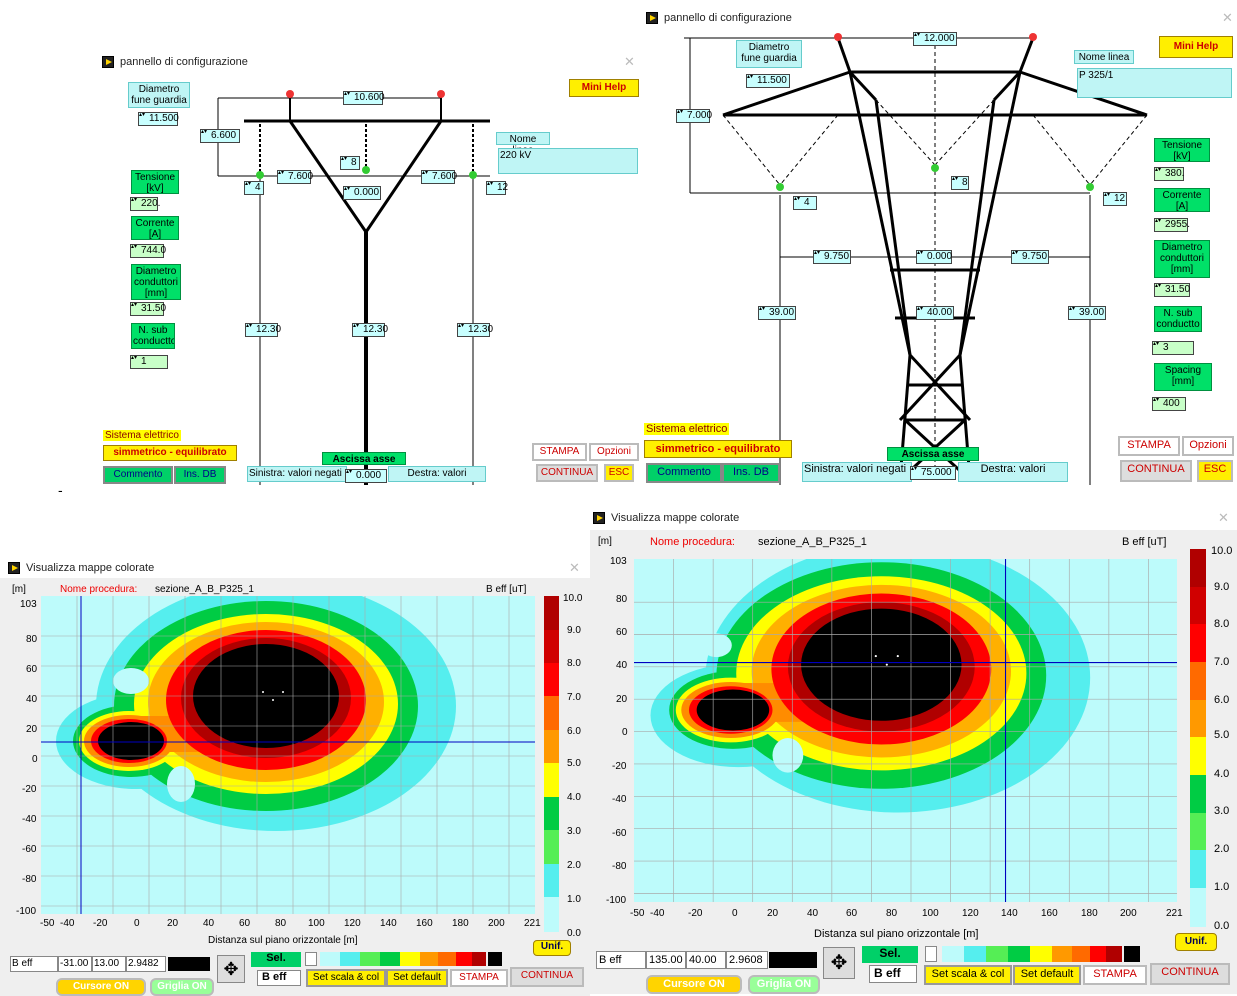 The height and width of the screenshot is (996, 1237). Describe the element at coordinates (14, 568) in the screenshot. I see `labview-icon` at that location.